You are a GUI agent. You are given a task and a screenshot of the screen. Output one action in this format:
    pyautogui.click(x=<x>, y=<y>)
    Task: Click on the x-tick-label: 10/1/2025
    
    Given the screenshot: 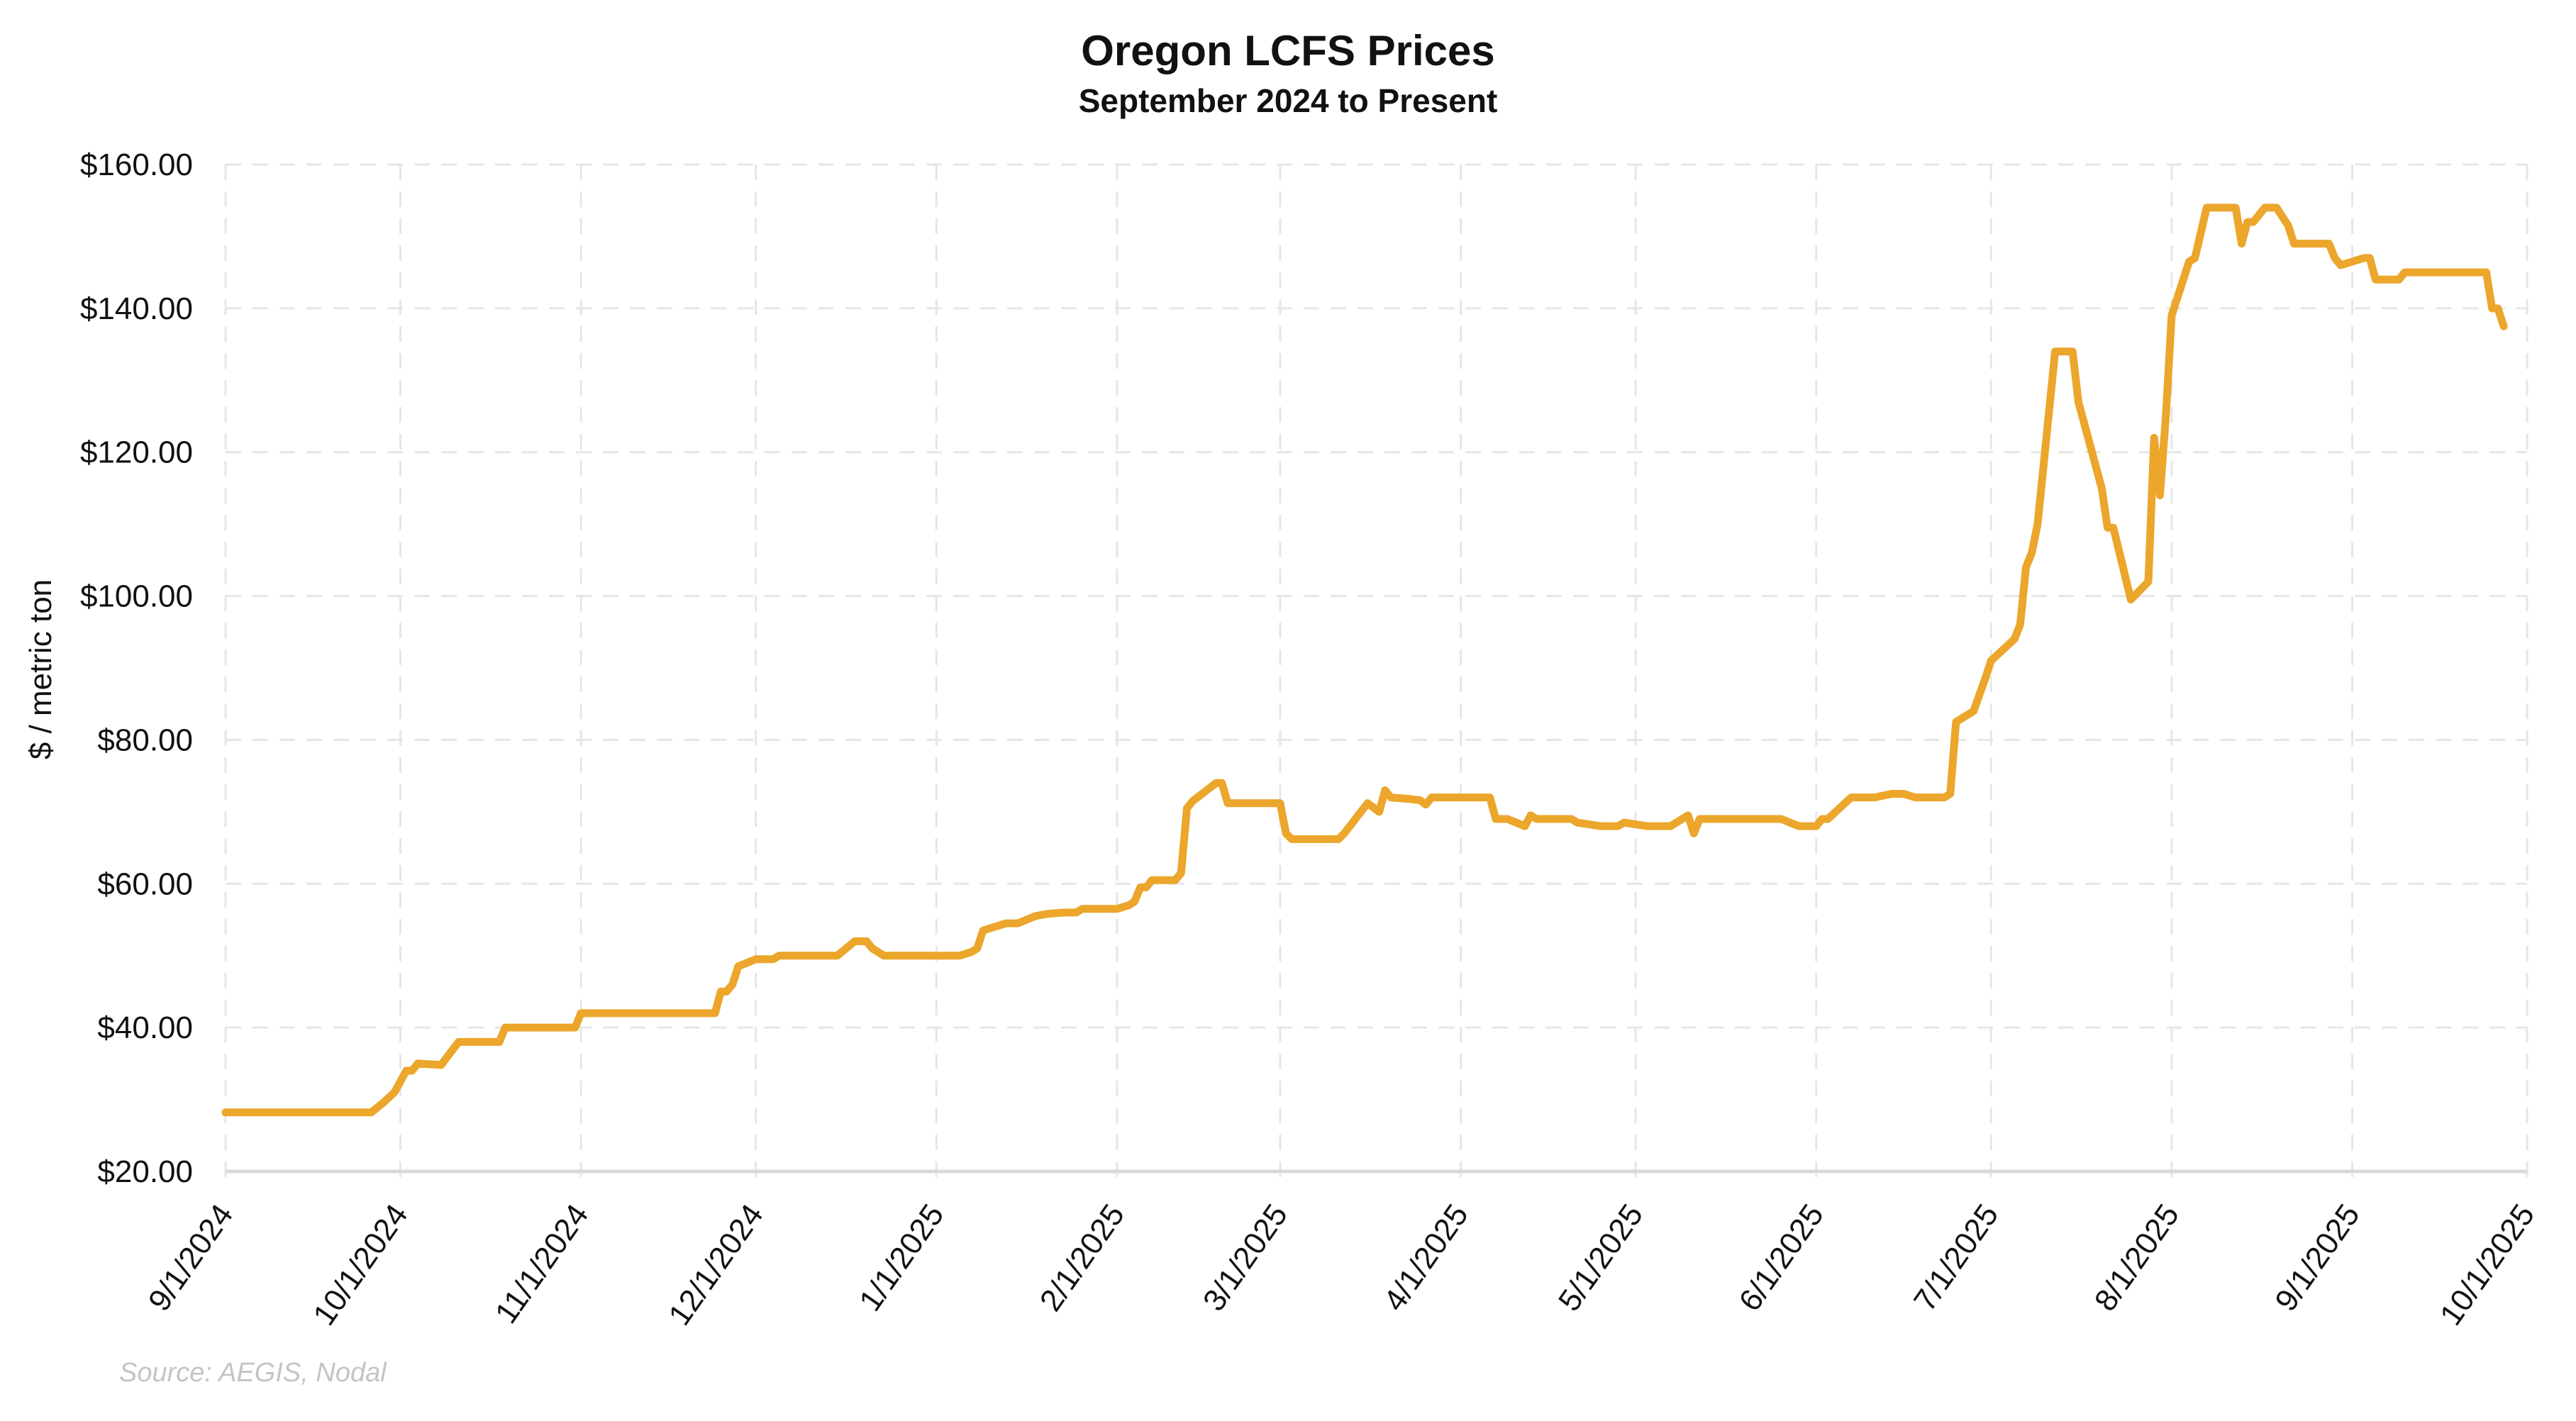 What is the action you would take?
    pyautogui.click(x=2487, y=1265)
    